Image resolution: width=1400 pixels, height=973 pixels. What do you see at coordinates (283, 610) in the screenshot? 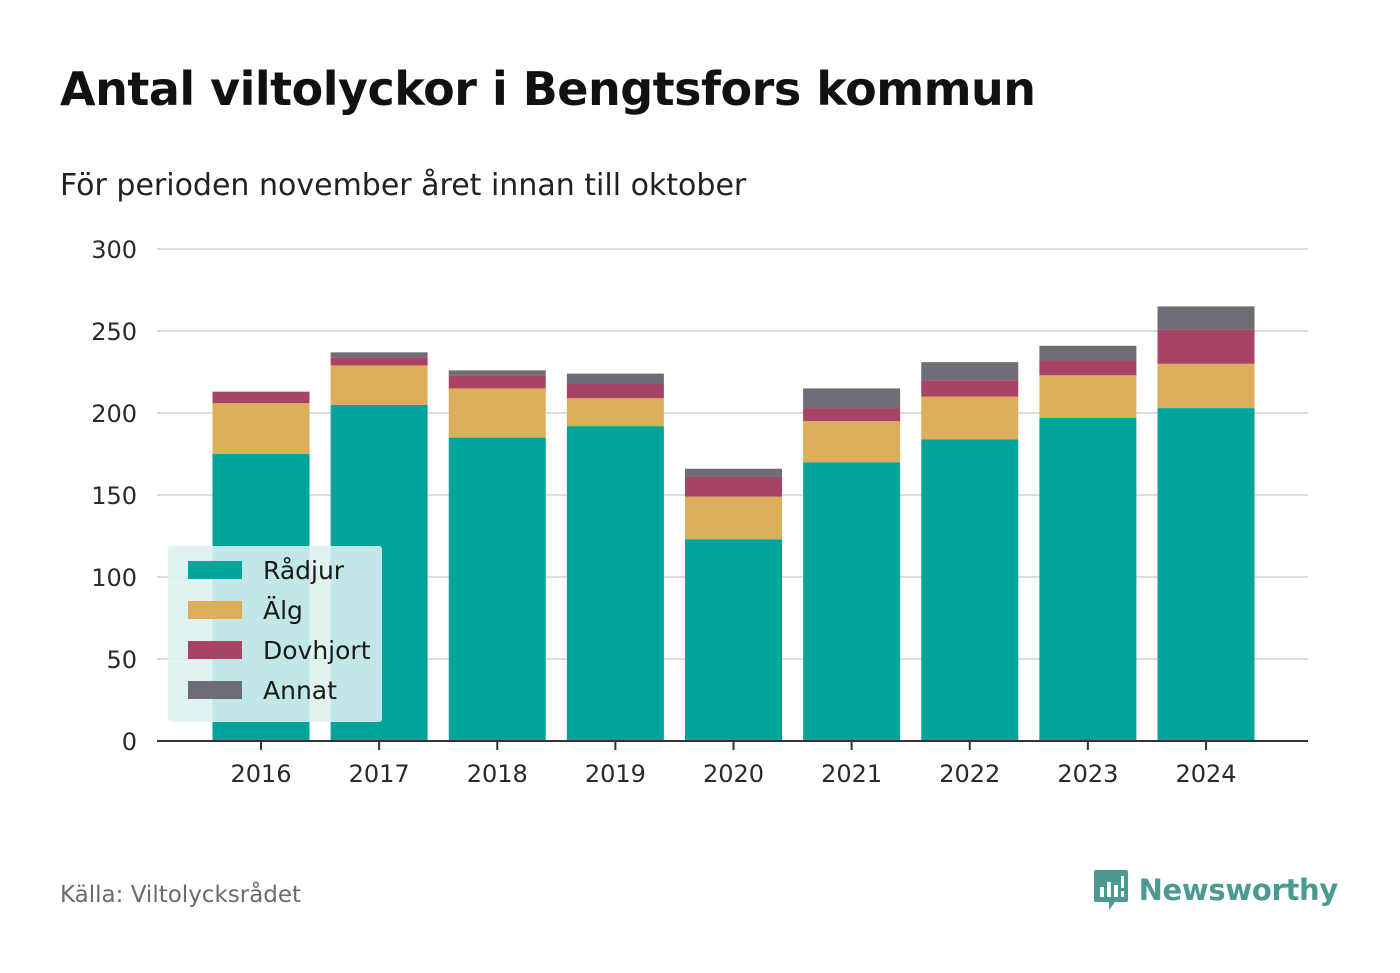
I see `legend-label: Älg` at bounding box center [283, 610].